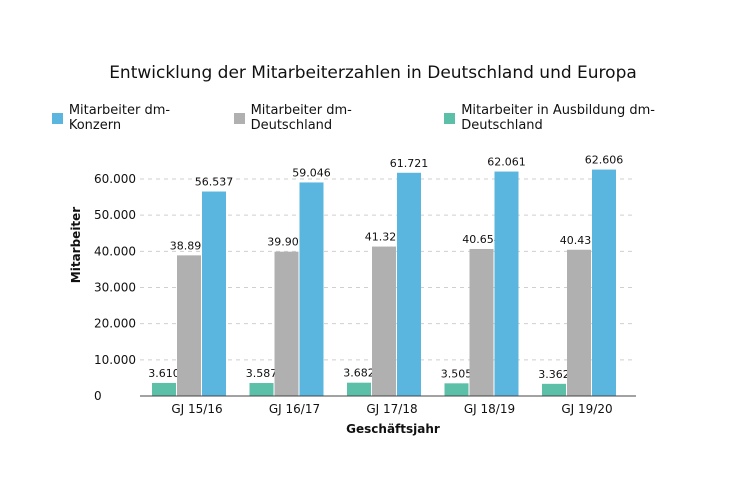  I want to click on x-tick-label: GJ 15/16, so click(196, 409).